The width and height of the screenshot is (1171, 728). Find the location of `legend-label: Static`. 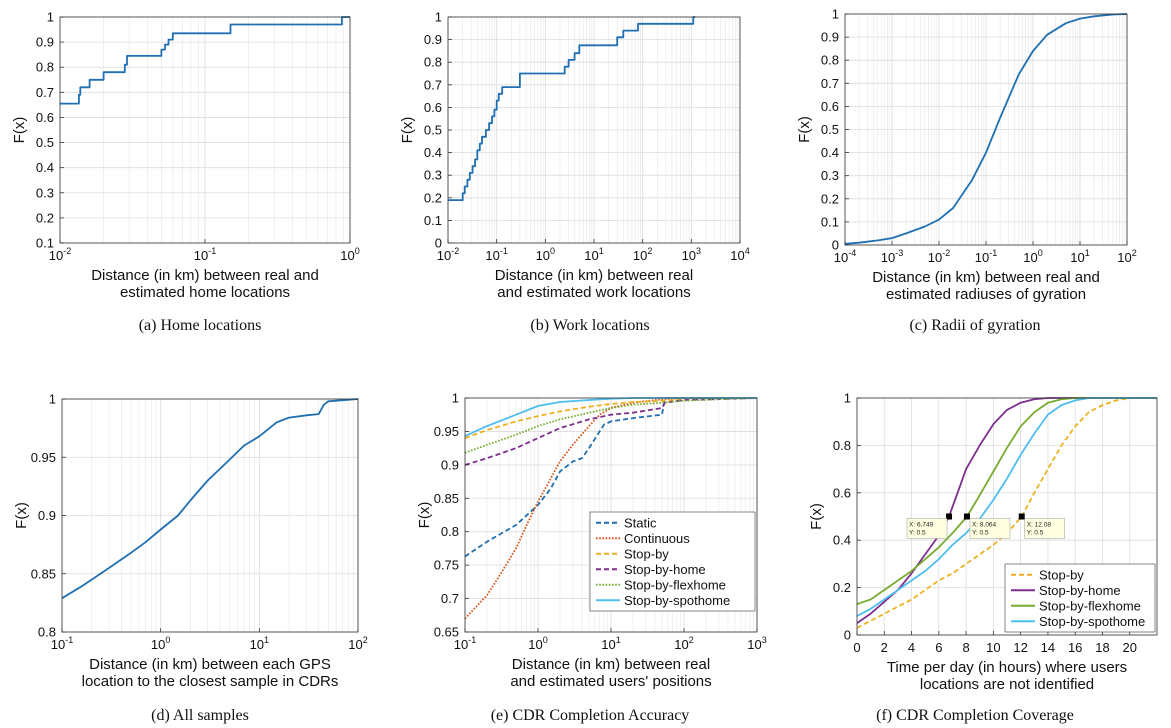

legend-label: Static is located at coordinates (640, 522).